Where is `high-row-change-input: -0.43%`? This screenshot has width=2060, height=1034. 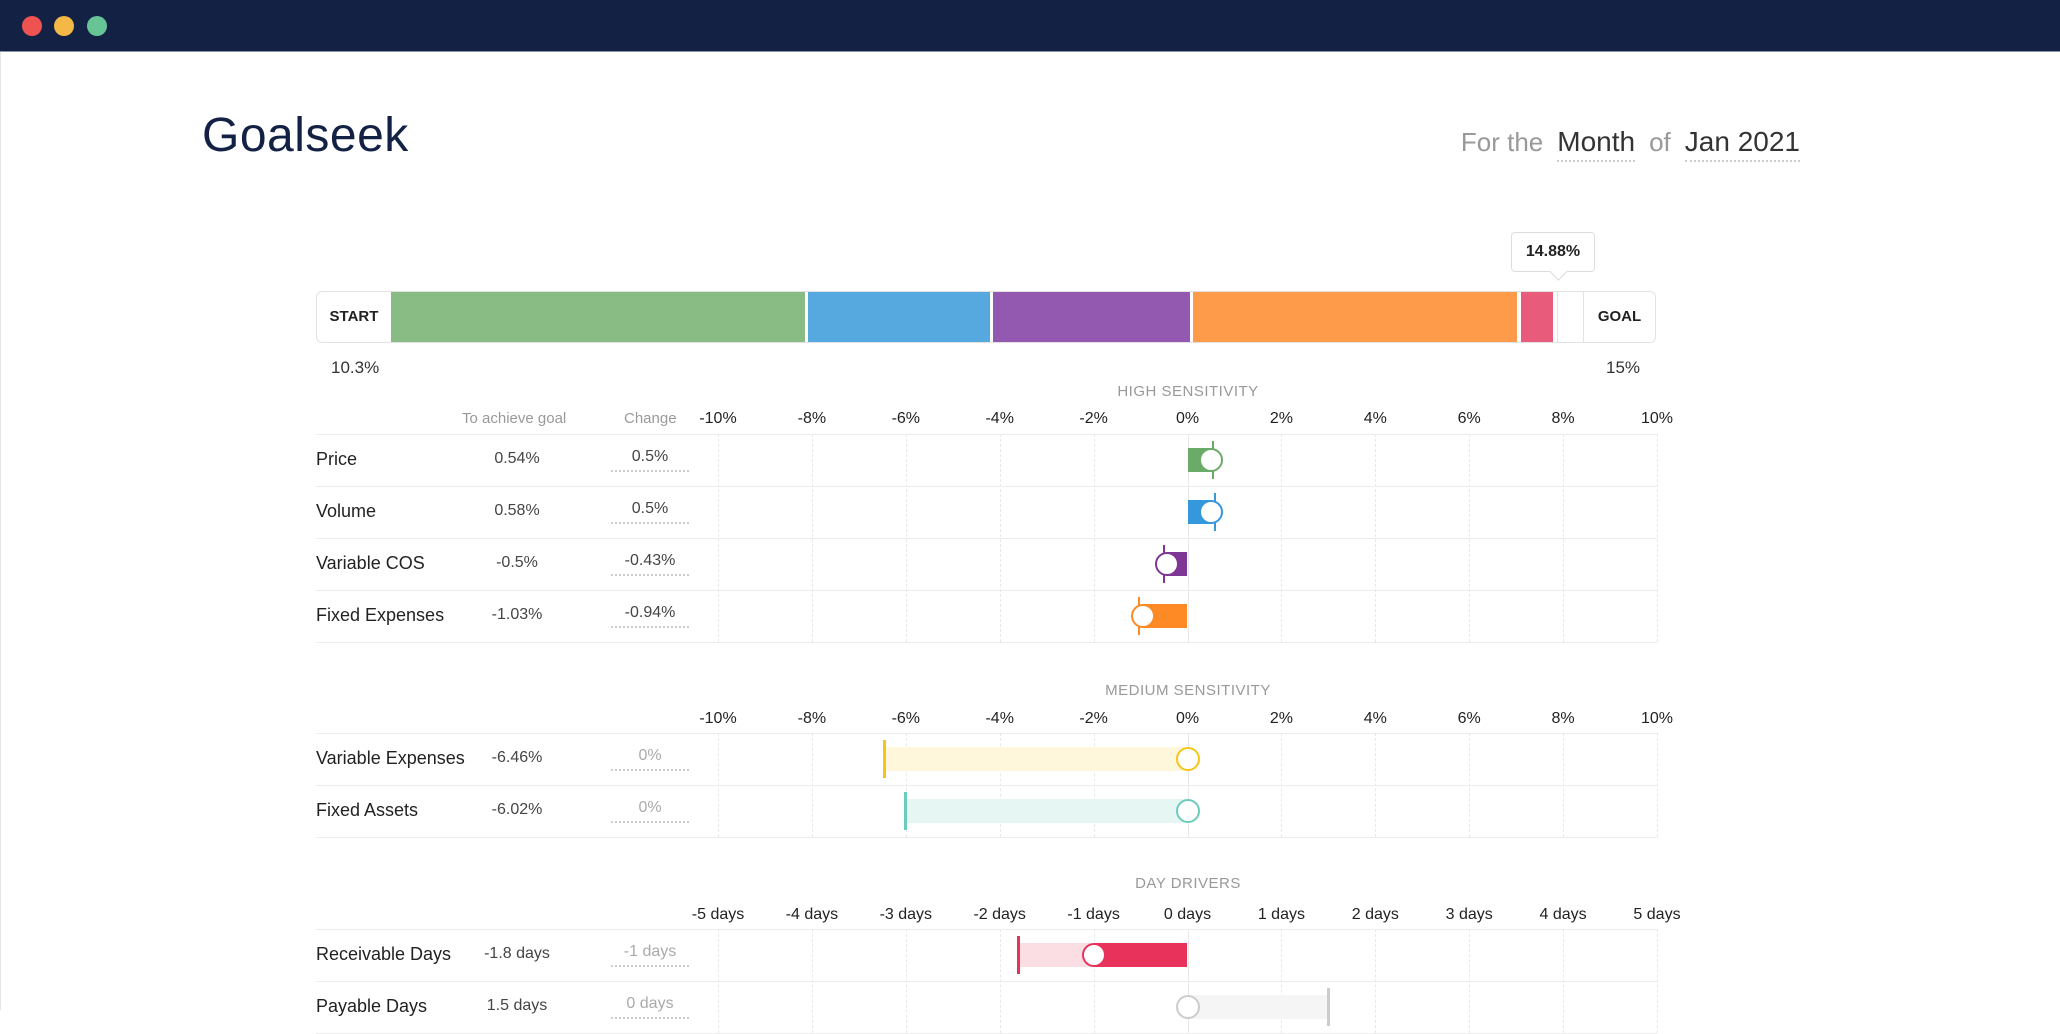
high-row-change-input: -0.43% is located at coordinates (650, 564).